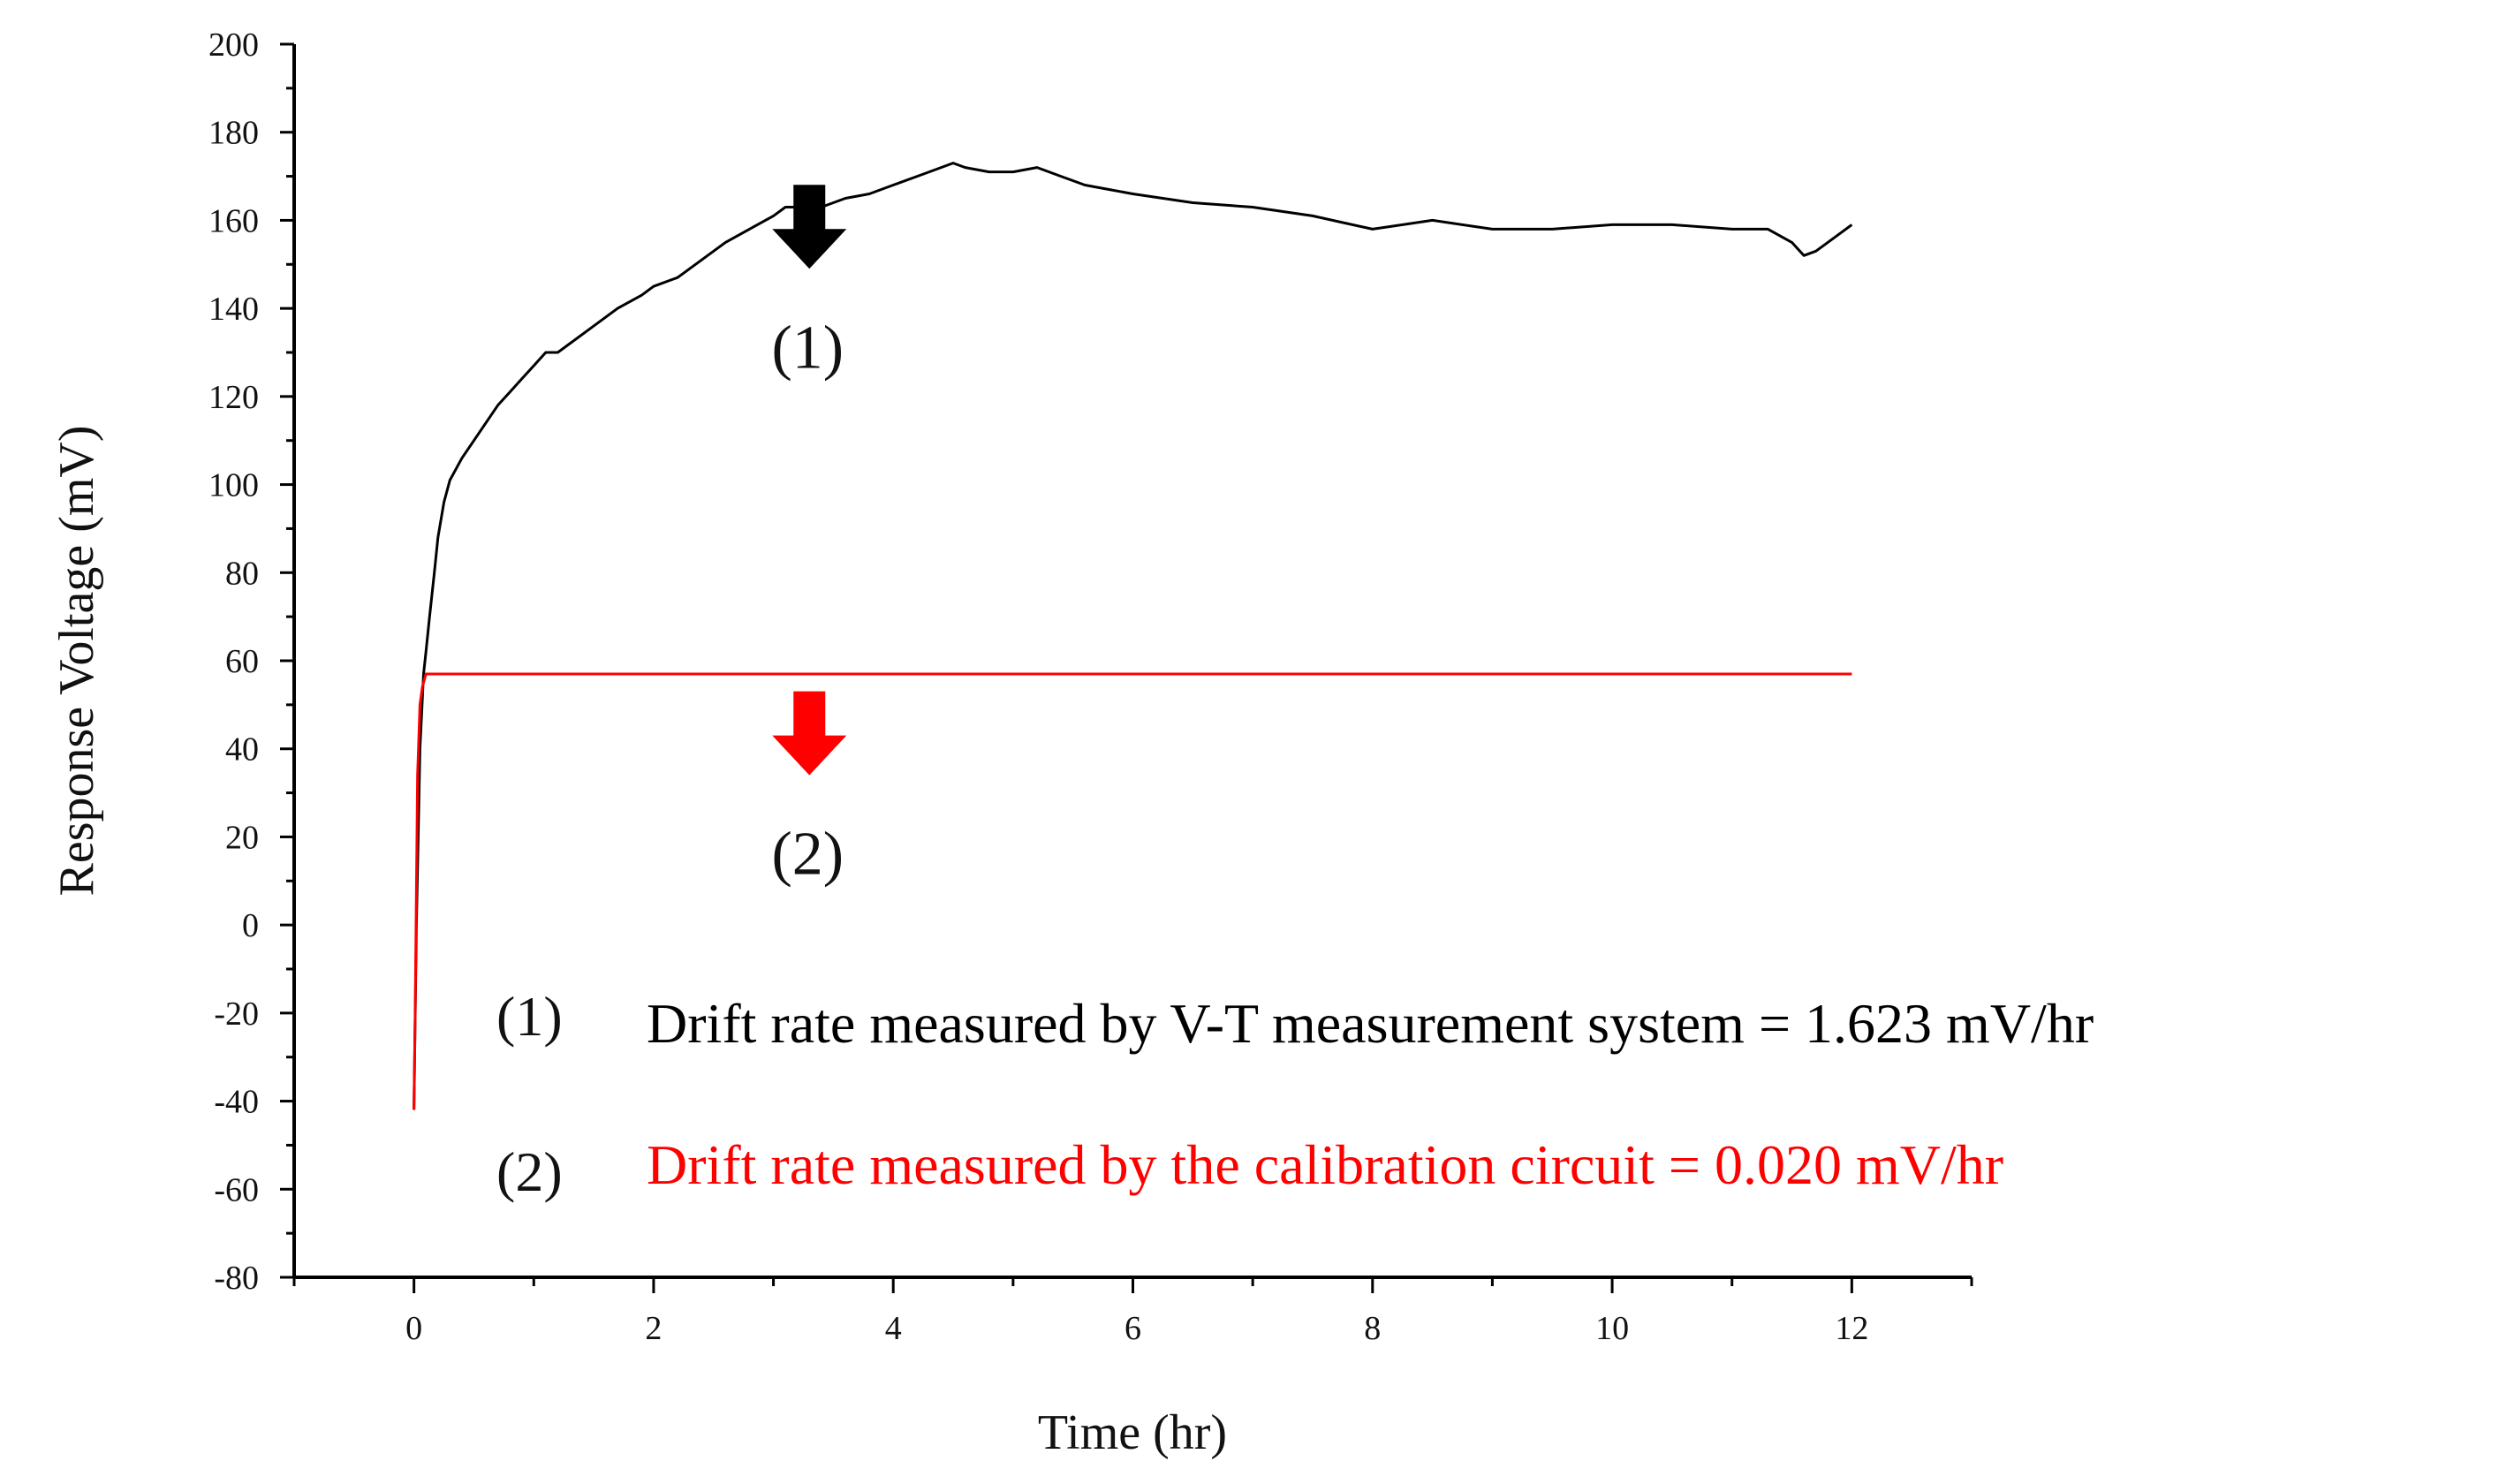 Image resolution: width=2514 pixels, height=1484 pixels. Describe the element at coordinates (237, 1102) in the screenshot. I see `y-tick-label: -40` at that location.